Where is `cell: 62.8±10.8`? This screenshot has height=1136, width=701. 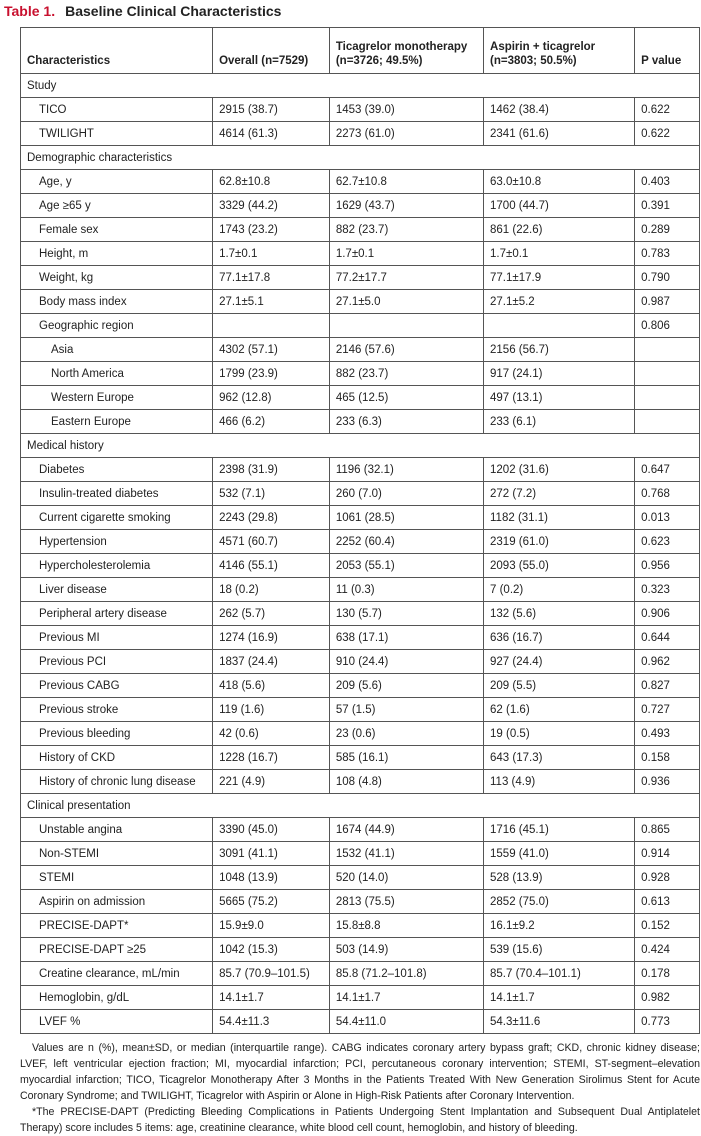 cell: 62.8±10.8 is located at coordinates (271, 181).